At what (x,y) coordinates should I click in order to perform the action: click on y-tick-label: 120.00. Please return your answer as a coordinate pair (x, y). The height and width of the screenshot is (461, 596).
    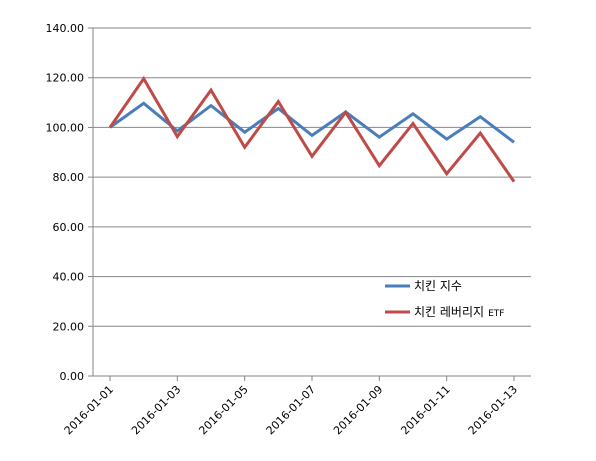
    Looking at the image, I should click on (65, 78).